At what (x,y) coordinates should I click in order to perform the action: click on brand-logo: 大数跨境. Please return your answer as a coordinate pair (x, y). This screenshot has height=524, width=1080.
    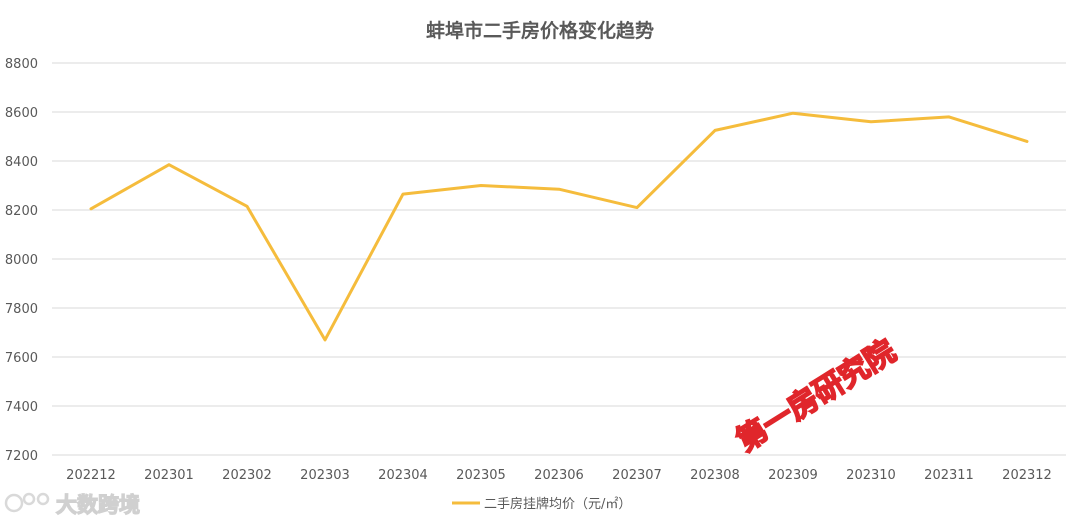
    Looking at the image, I should click on (72, 505).